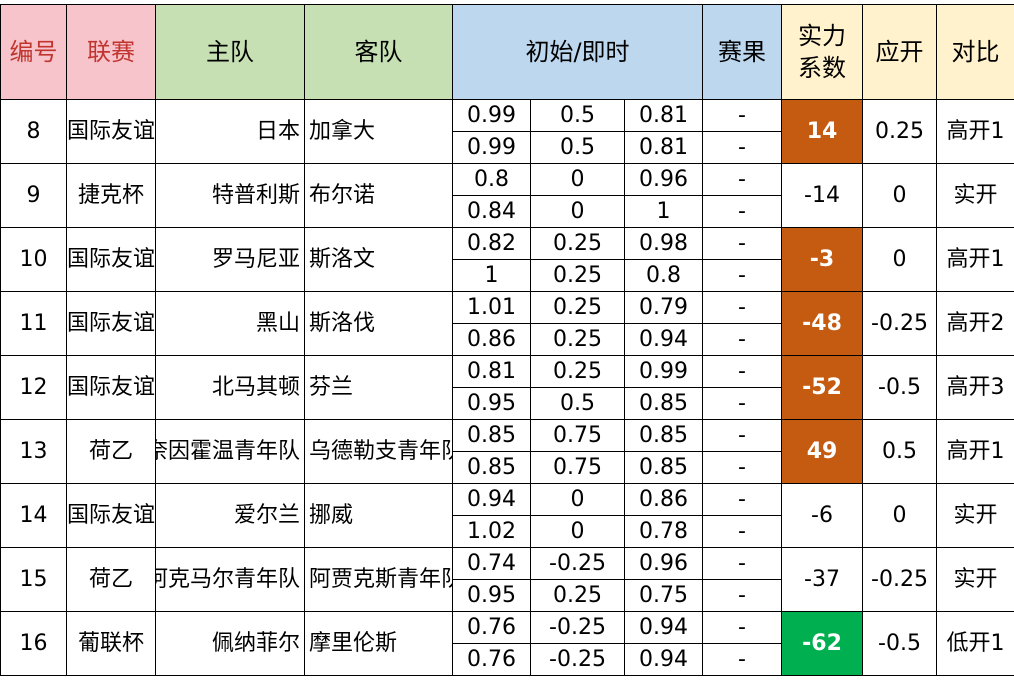 This screenshot has width=1014, height=686. I want to click on odds-initial-cell: 0, so click(578, 180).